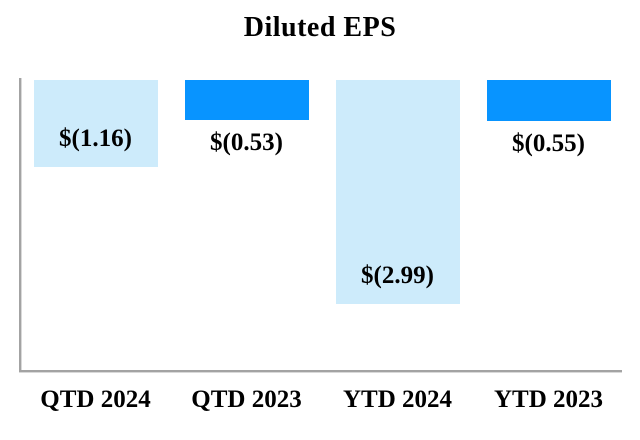 This screenshot has width=640, height=440. Describe the element at coordinates (96, 123) in the screenshot. I see `bar-qtd-2024` at that location.